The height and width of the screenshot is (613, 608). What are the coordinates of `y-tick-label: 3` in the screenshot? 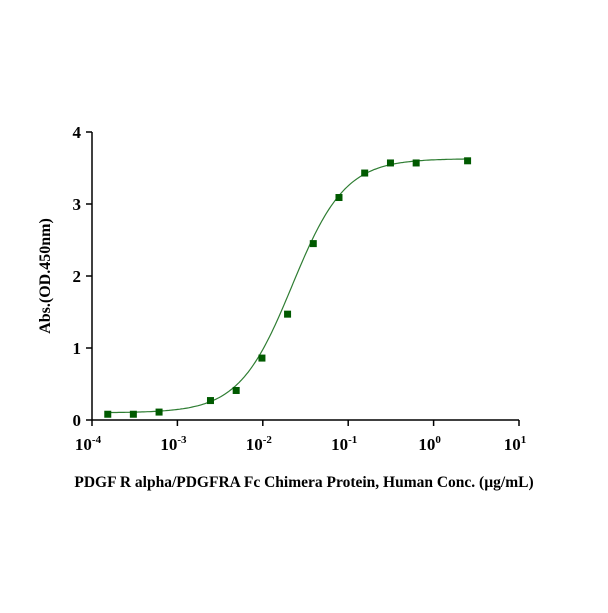 It's located at (77, 204).